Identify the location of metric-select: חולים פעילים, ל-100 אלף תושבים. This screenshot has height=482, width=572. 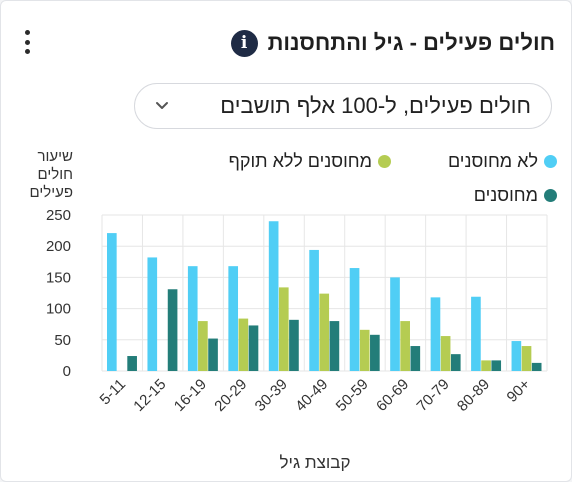
(343, 106).